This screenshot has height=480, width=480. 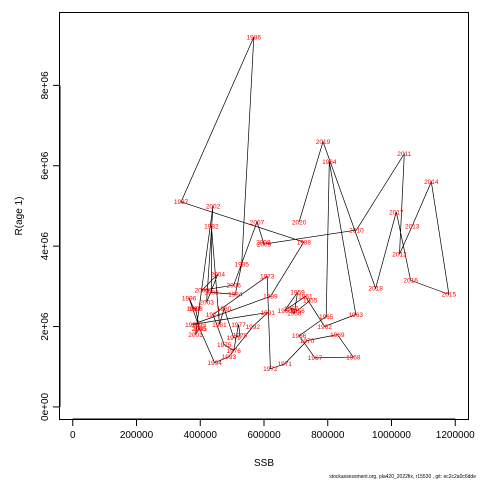 I want to click on point-label-2014: 2014, so click(x=431, y=182).